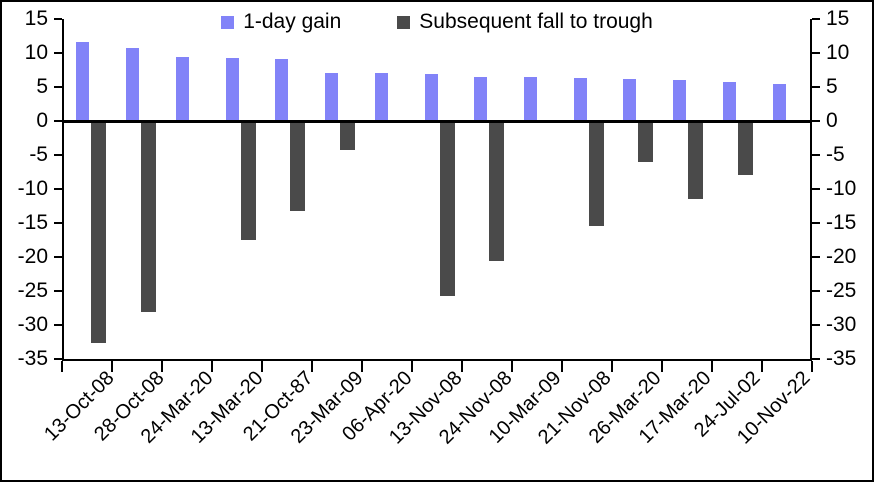 Image resolution: width=874 pixels, height=482 pixels. Describe the element at coordinates (832, 120) in the screenshot. I see `y-axis-label-right: 0` at that location.